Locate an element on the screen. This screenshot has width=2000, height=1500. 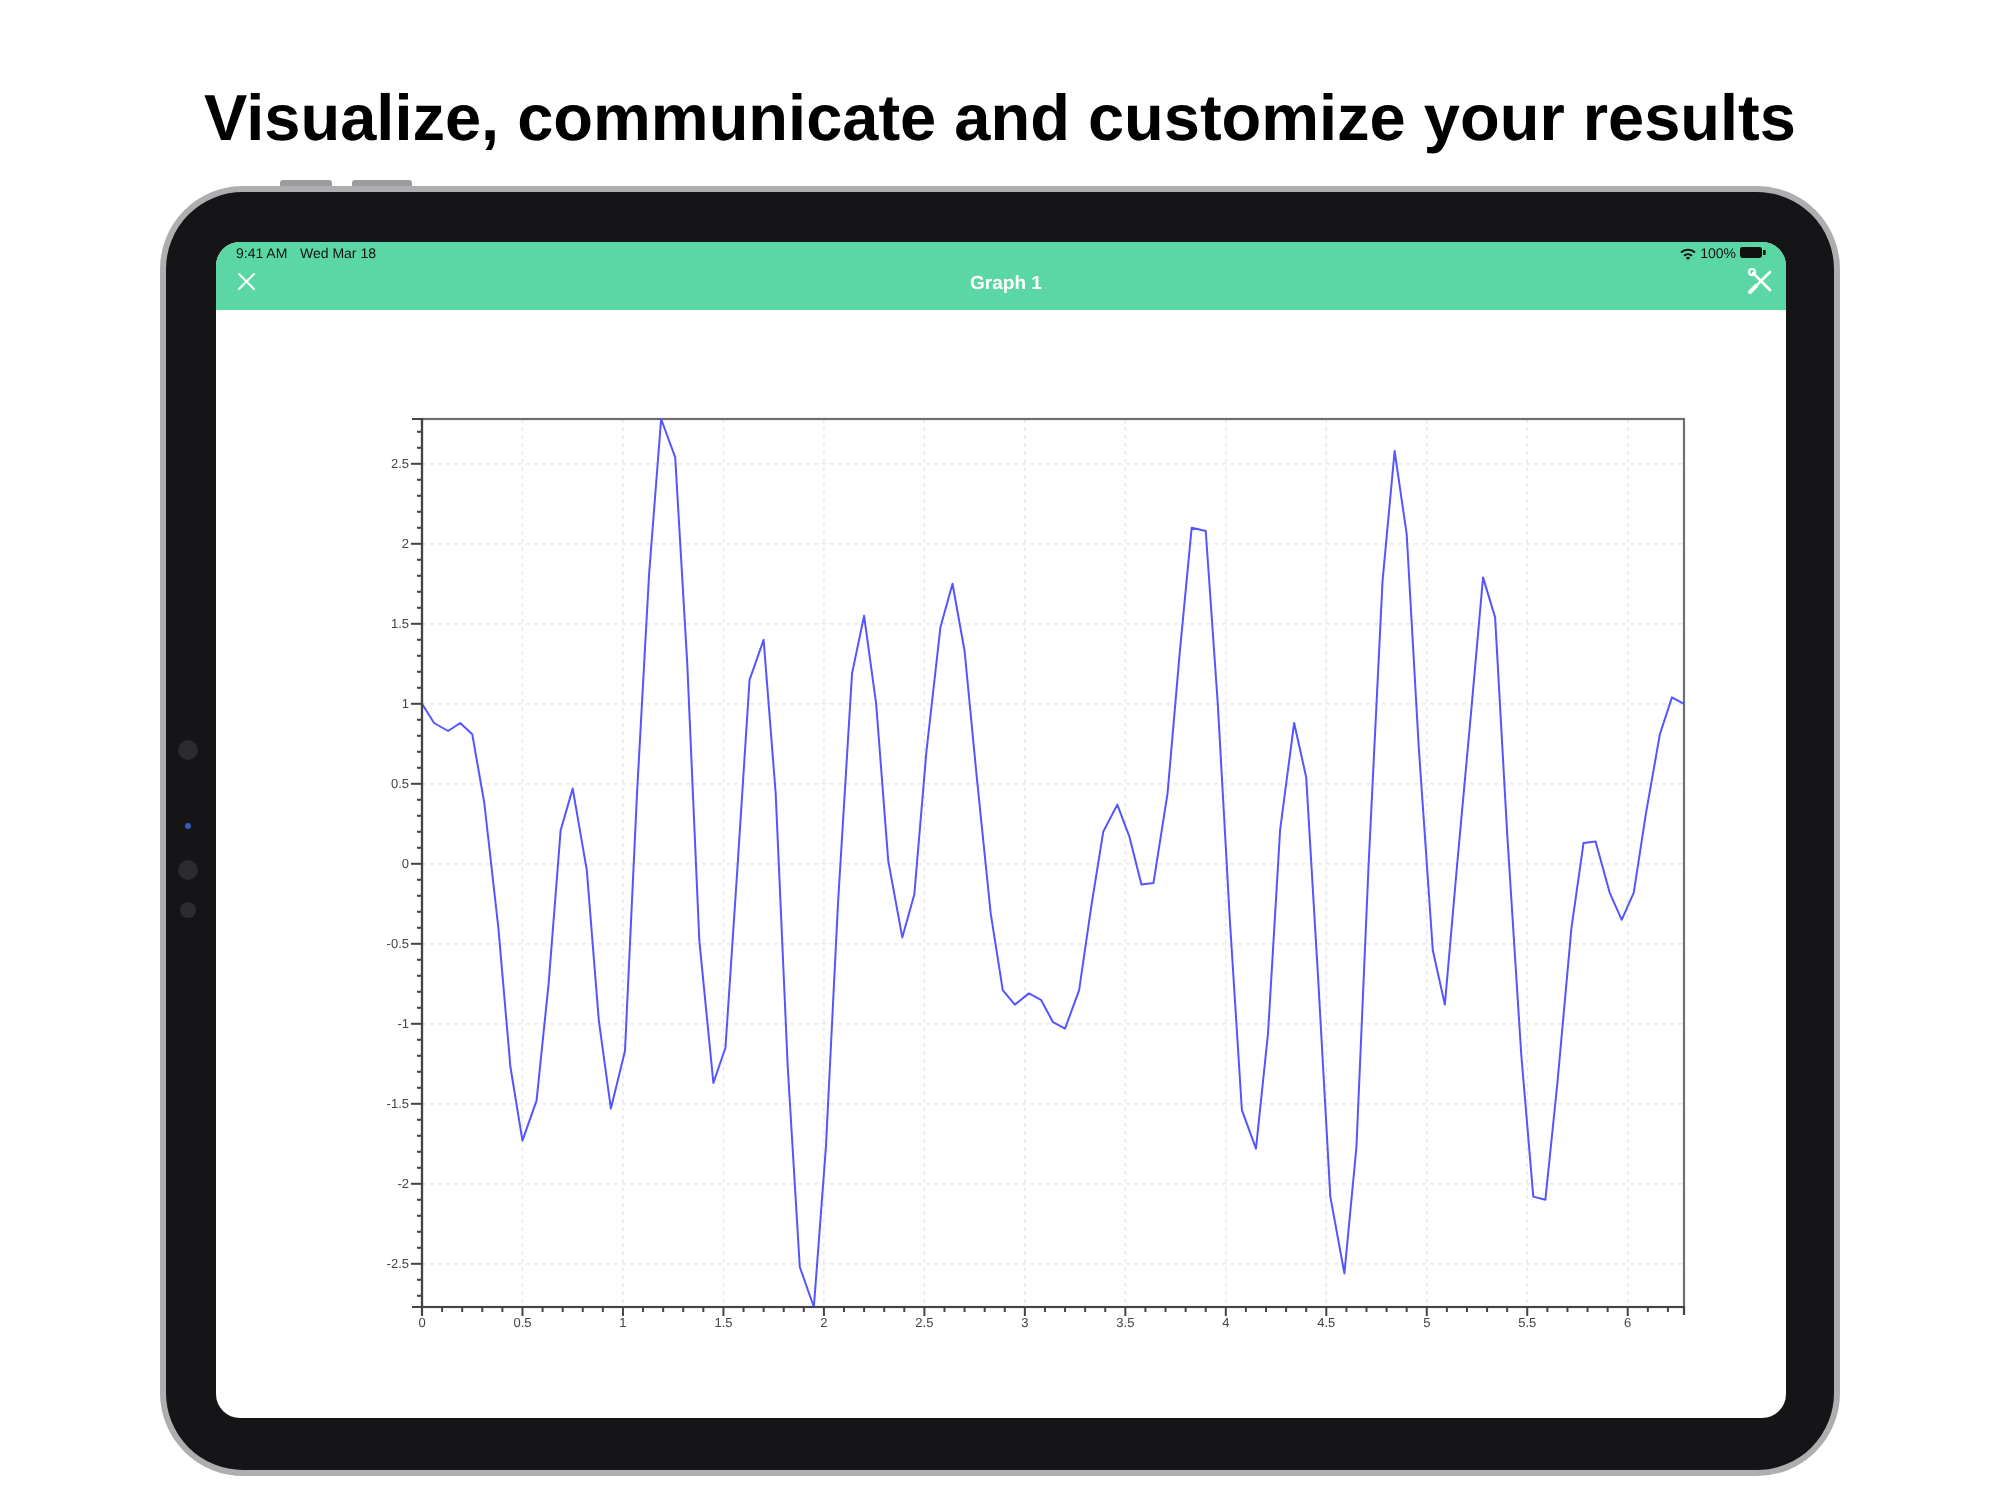
chart-title: Graph 1 is located at coordinates (1007, 284).